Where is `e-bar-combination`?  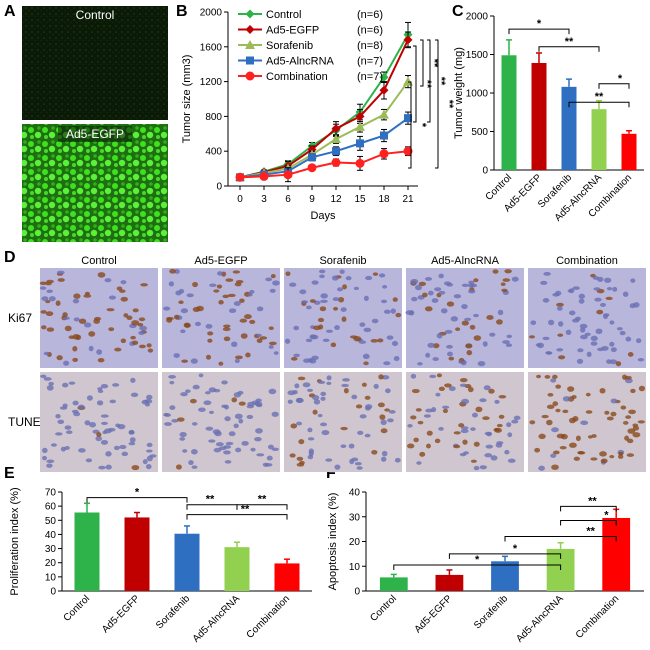
e-bar-combination is located at coordinates (287, 577).